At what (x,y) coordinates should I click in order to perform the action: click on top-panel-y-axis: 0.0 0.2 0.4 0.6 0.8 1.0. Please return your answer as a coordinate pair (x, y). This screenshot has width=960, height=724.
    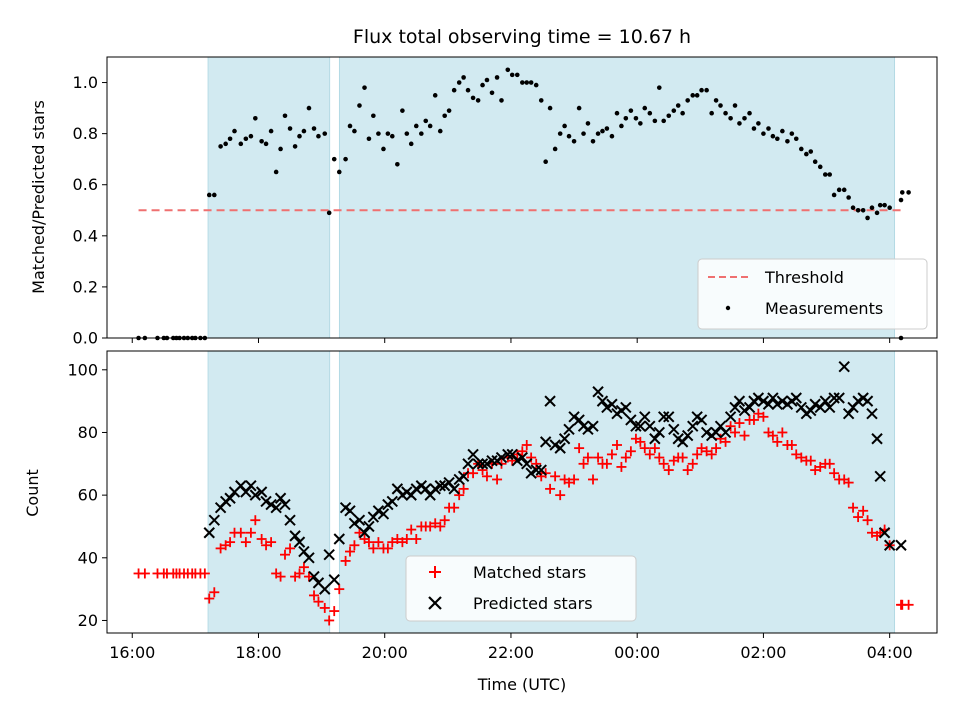
    Looking at the image, I should click on (90, 210).